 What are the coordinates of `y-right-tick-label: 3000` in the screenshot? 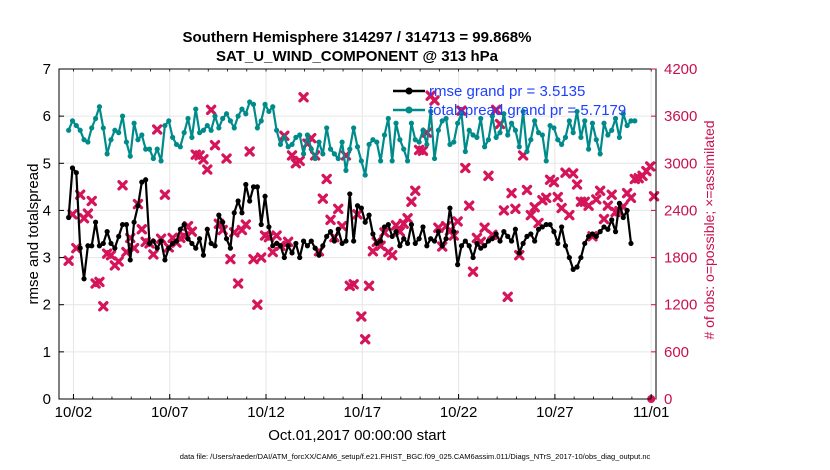 It's located at (680, 163).